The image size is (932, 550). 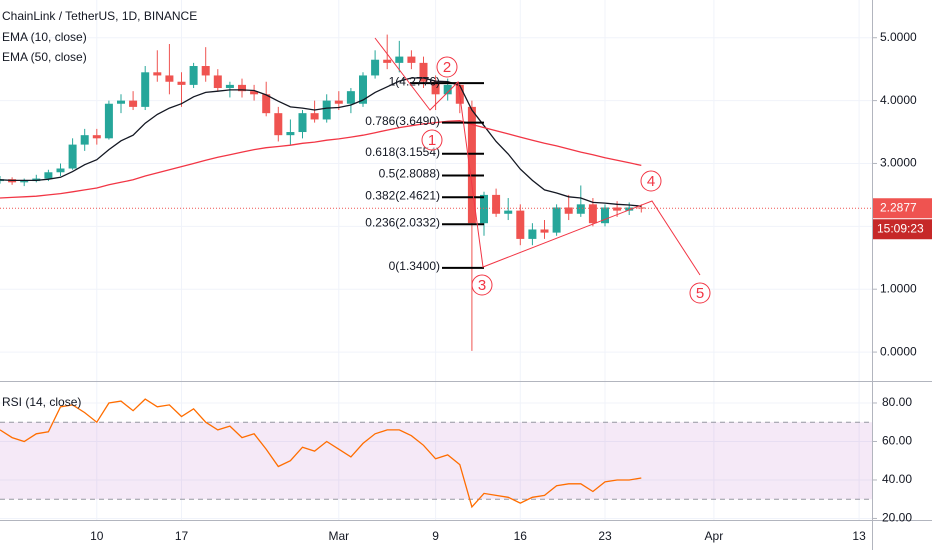 I want to click on wave-label: 4, so click(x=651, y=181).